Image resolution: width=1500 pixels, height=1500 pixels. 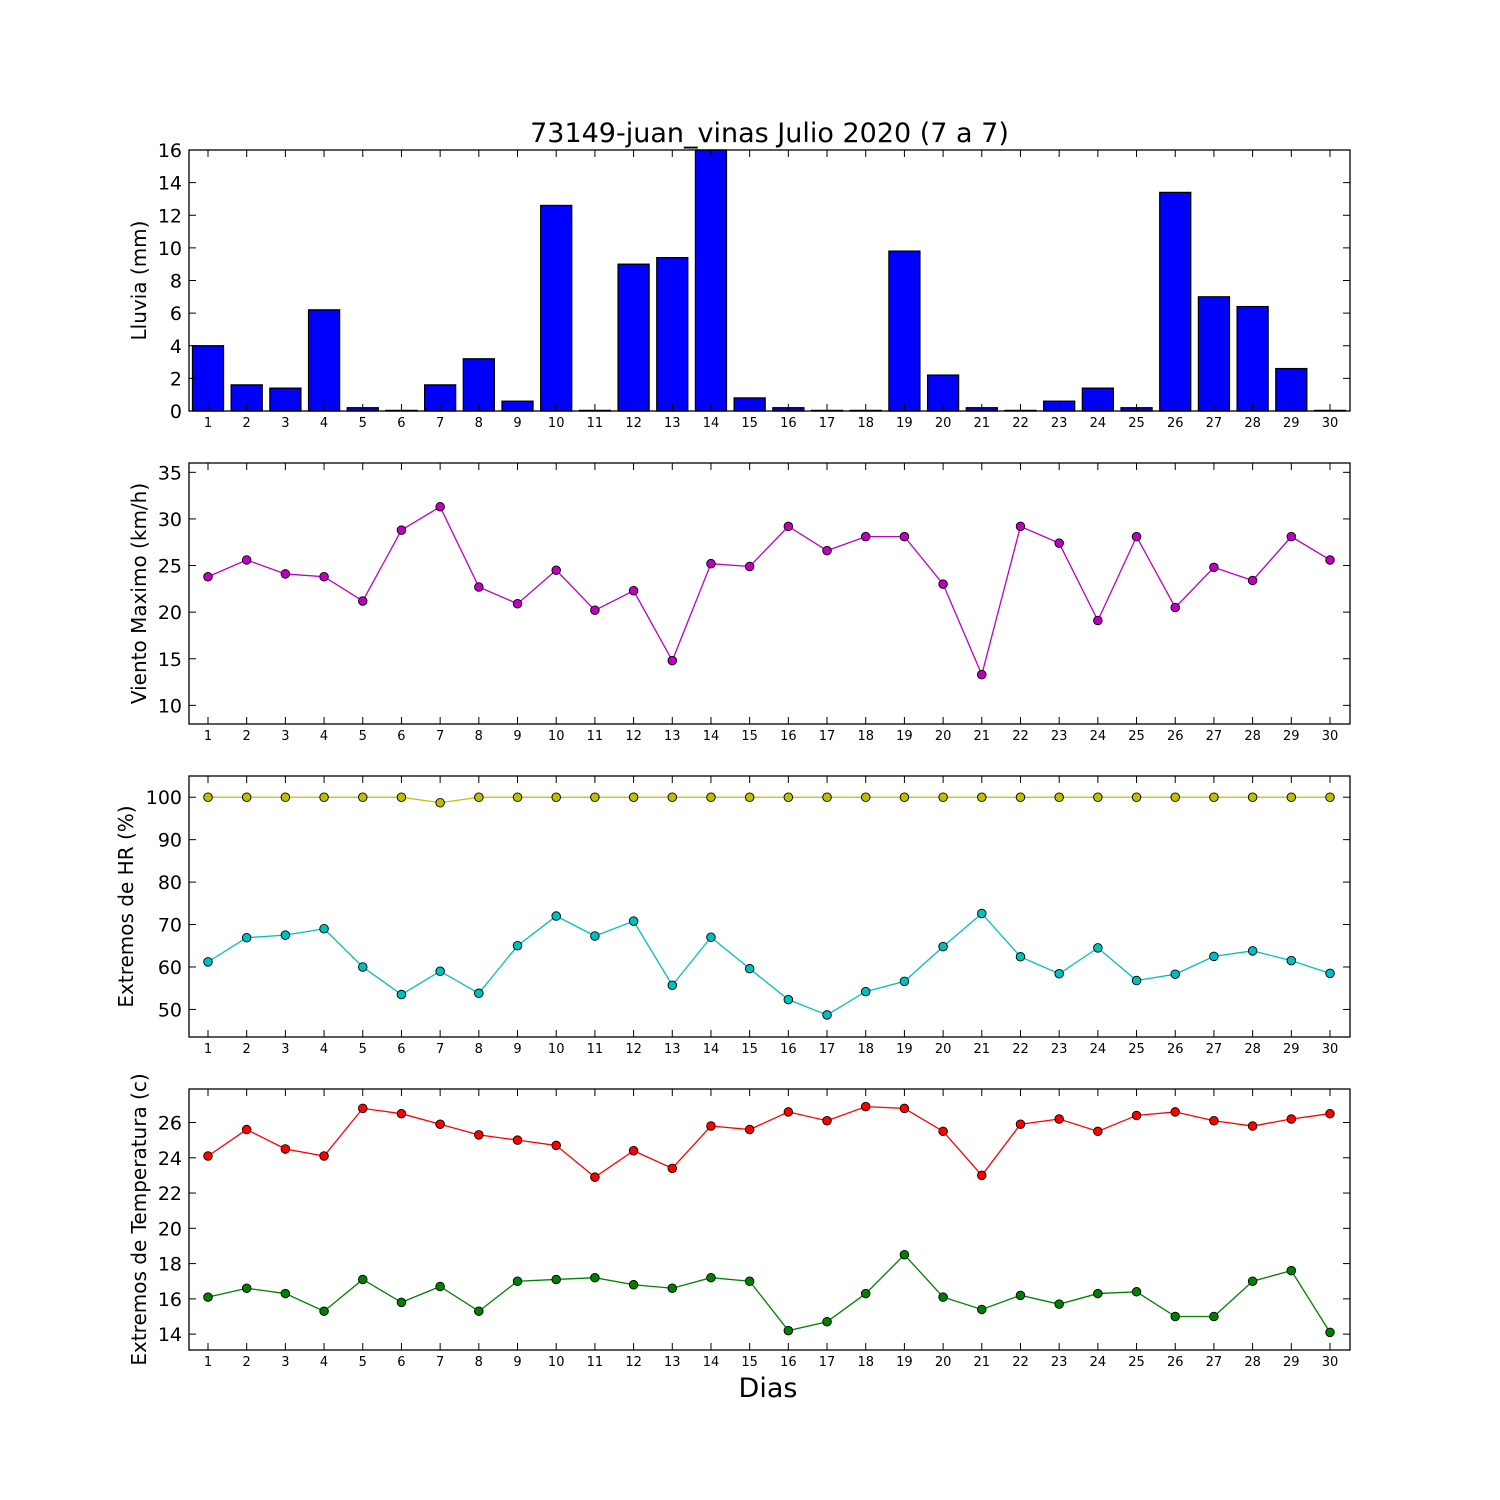 I want to click on axes-frame, so click(x=769, y=906).